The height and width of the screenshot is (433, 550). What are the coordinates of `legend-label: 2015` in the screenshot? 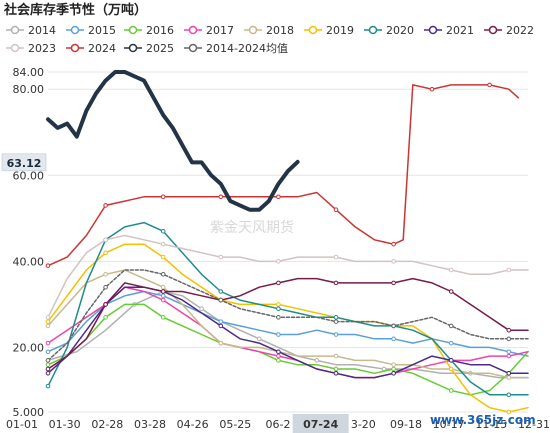 It's located at (102, 30).